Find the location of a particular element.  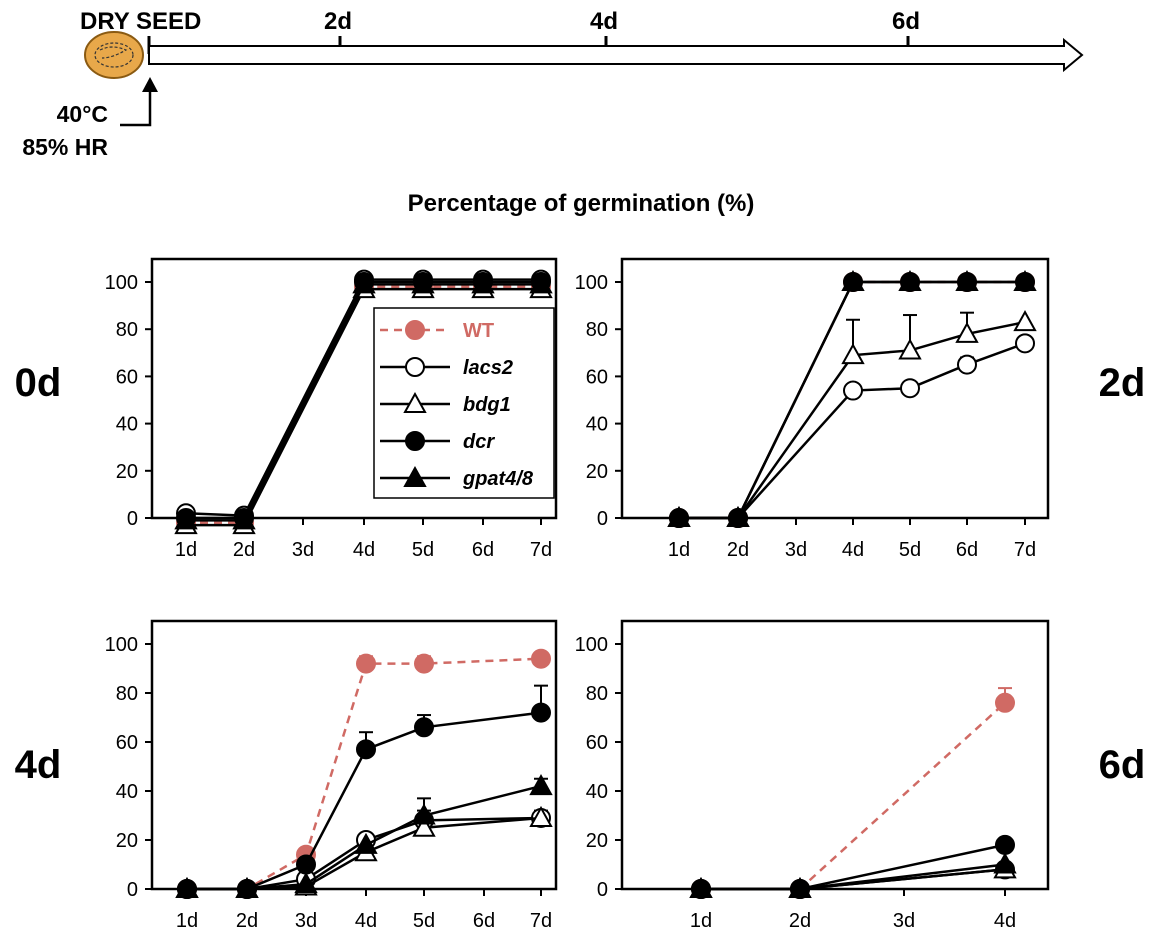

timeline-start-label: DRY SEED is located at coordinates (140, 21).